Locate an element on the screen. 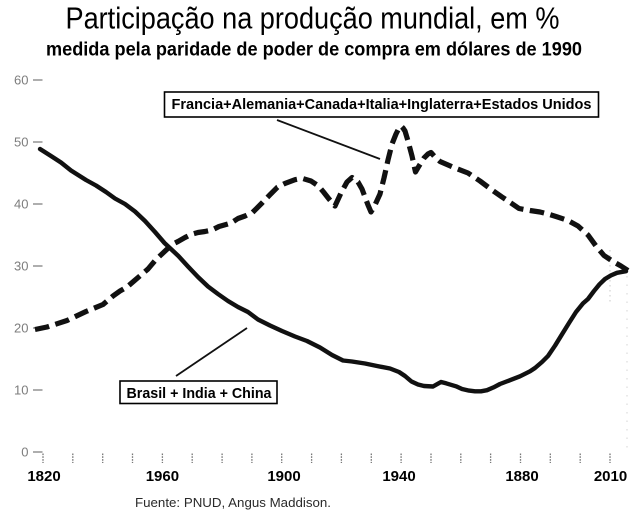 The height and width of the screenshot is (525, 643). svg-text: 60 is located at coordinates (21, 80).